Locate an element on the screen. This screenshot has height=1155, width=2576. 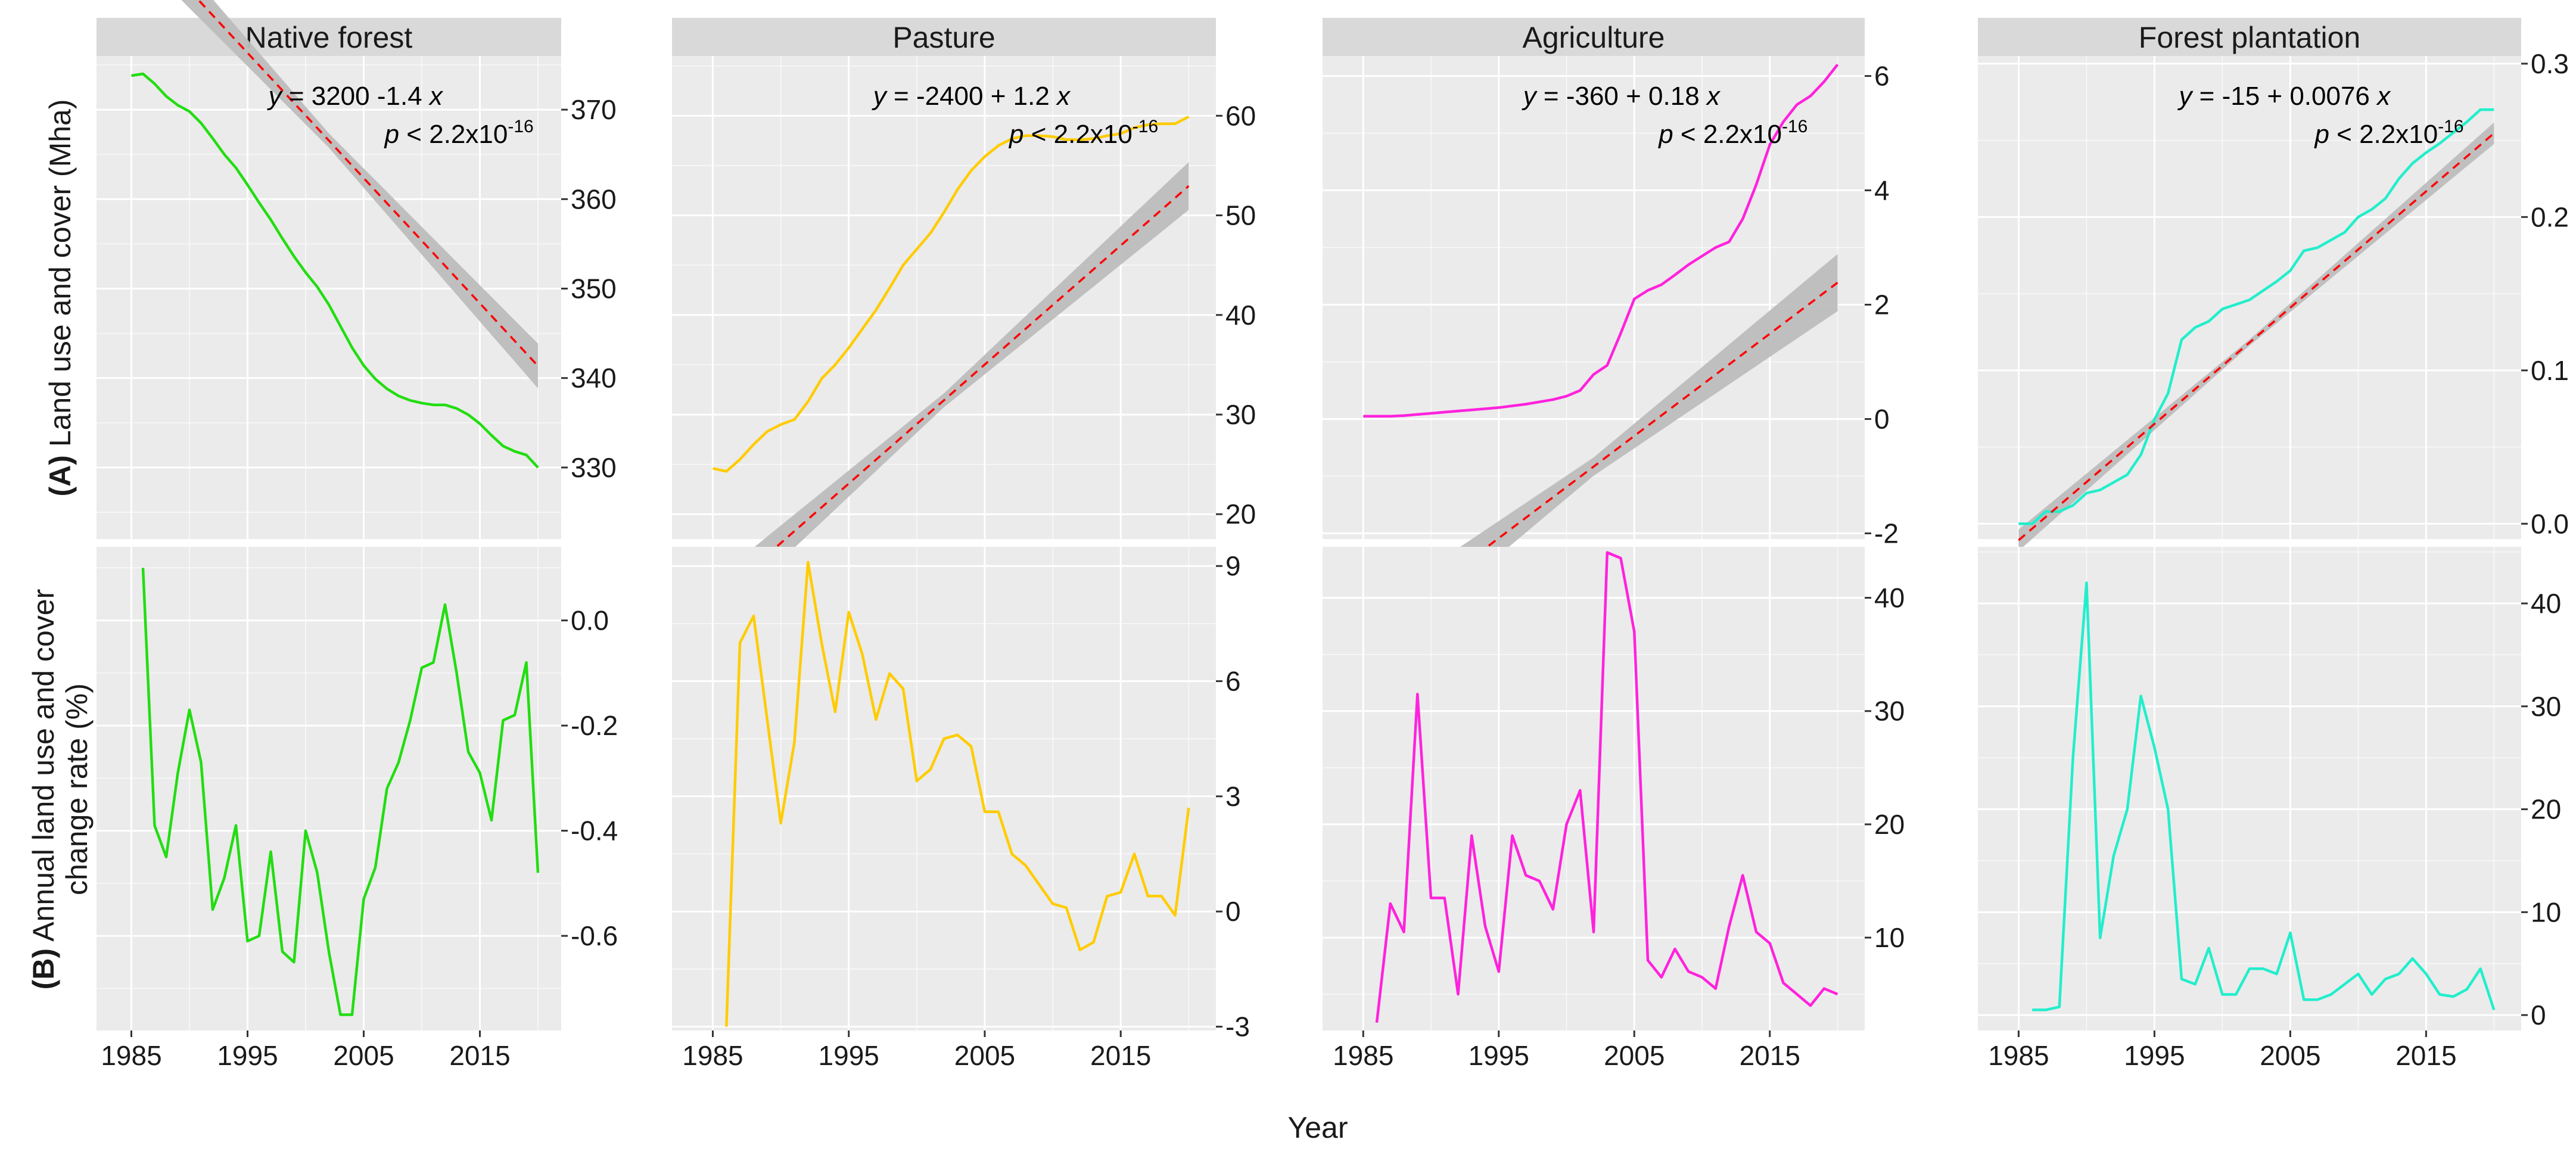
y-tick-label: 340 is located at coordinates (594, 378).